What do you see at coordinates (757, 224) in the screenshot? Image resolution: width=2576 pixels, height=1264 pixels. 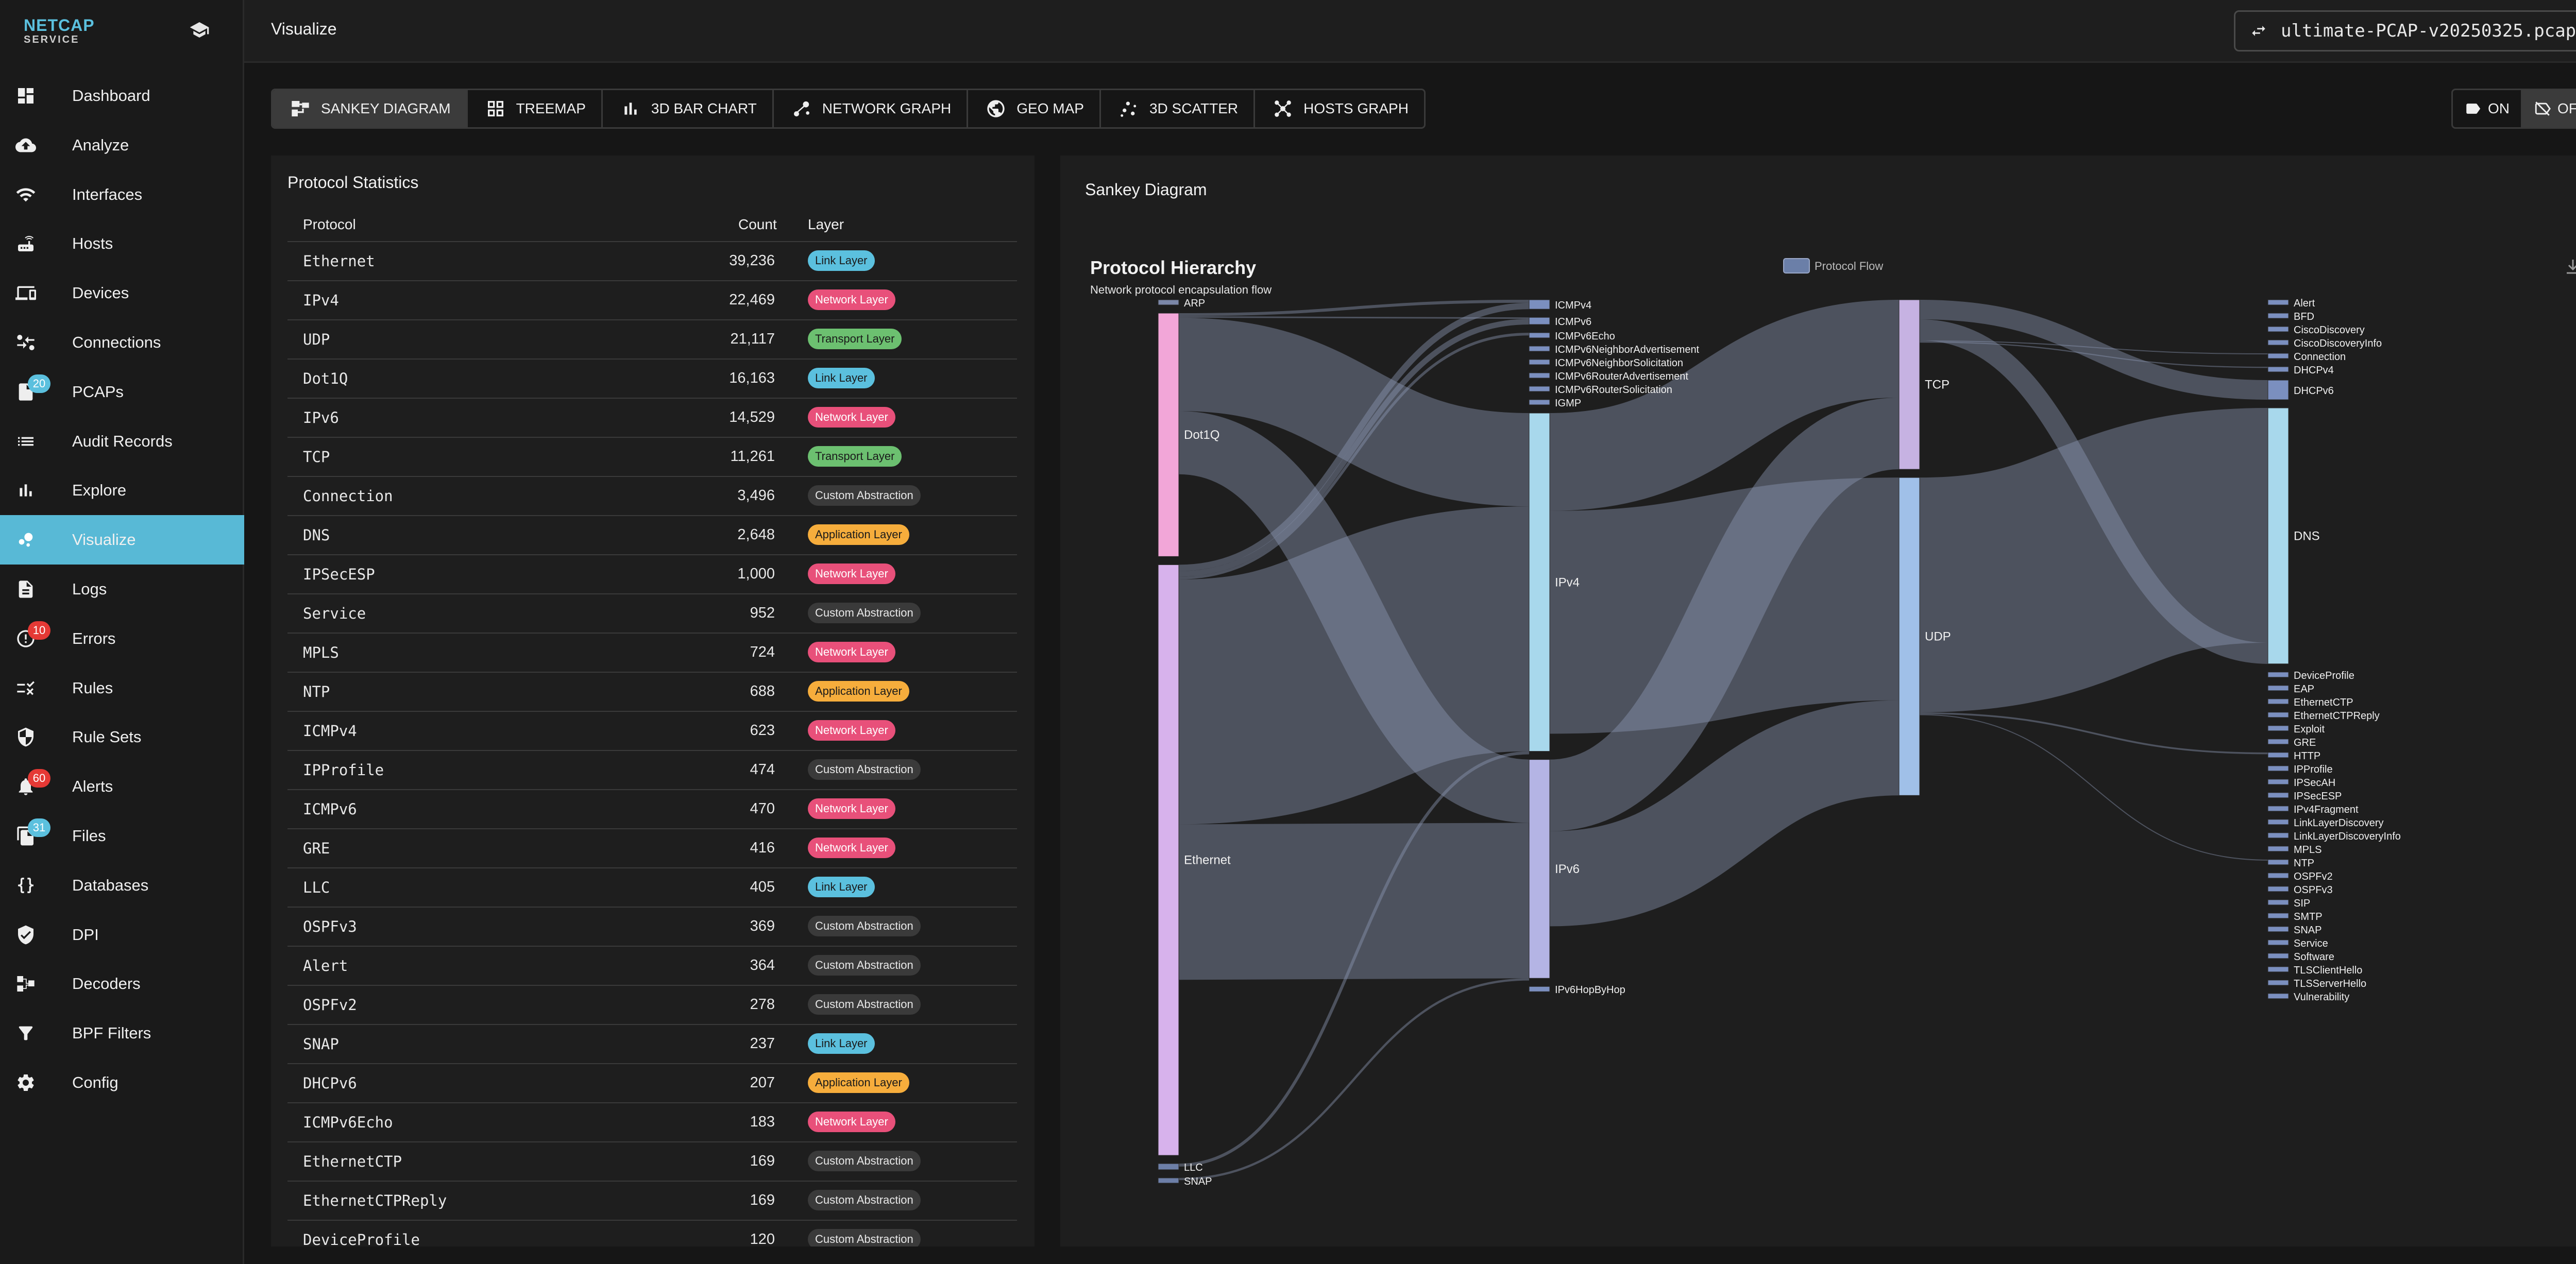 I see `column-header-count: Count` at bounding box center [757, 224].